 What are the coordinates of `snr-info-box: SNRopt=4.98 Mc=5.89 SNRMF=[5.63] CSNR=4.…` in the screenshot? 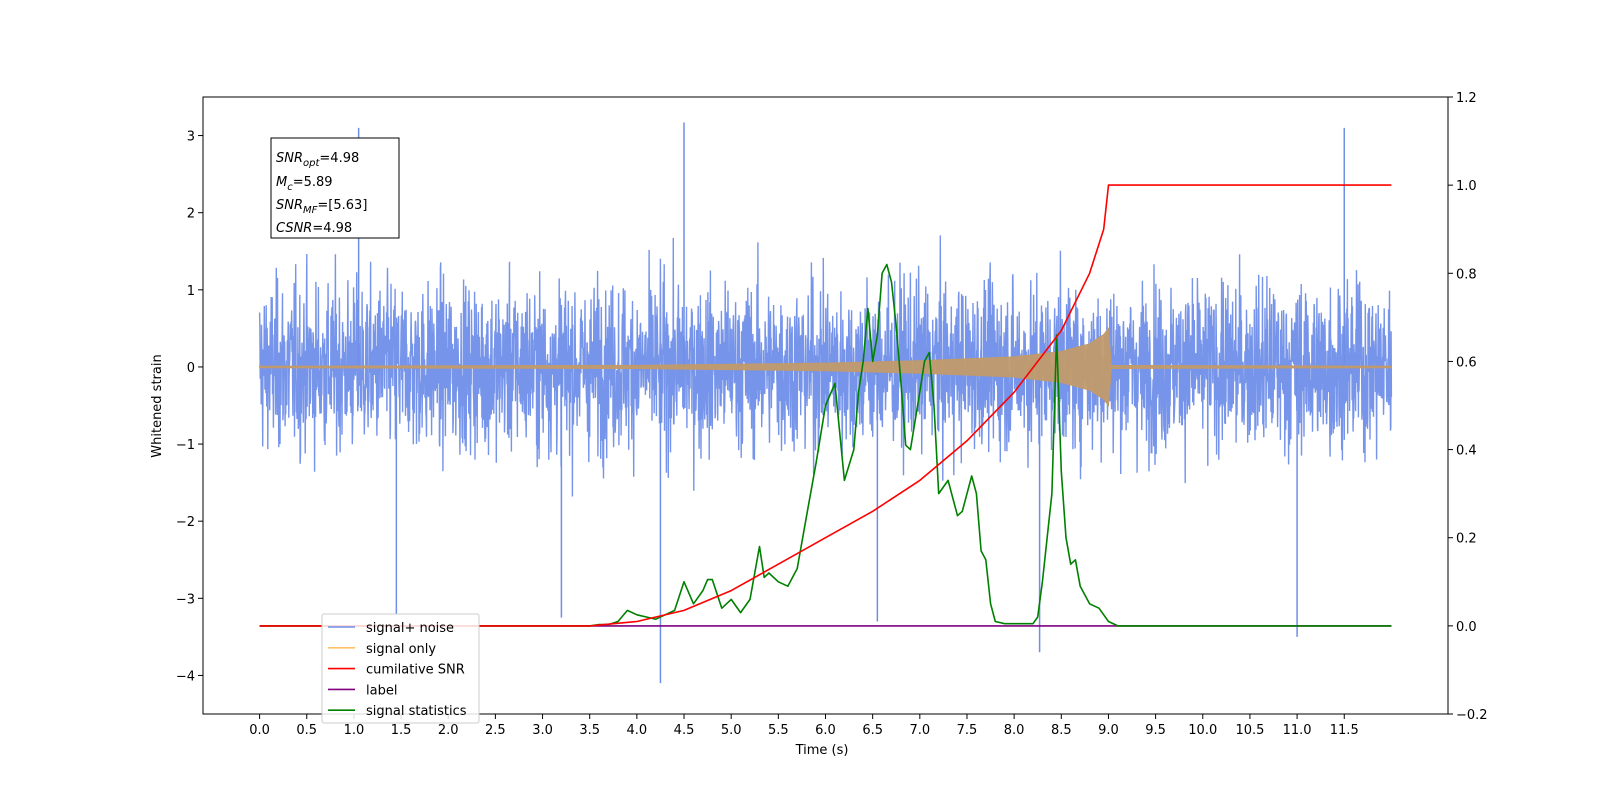 It's located at (335, 188).